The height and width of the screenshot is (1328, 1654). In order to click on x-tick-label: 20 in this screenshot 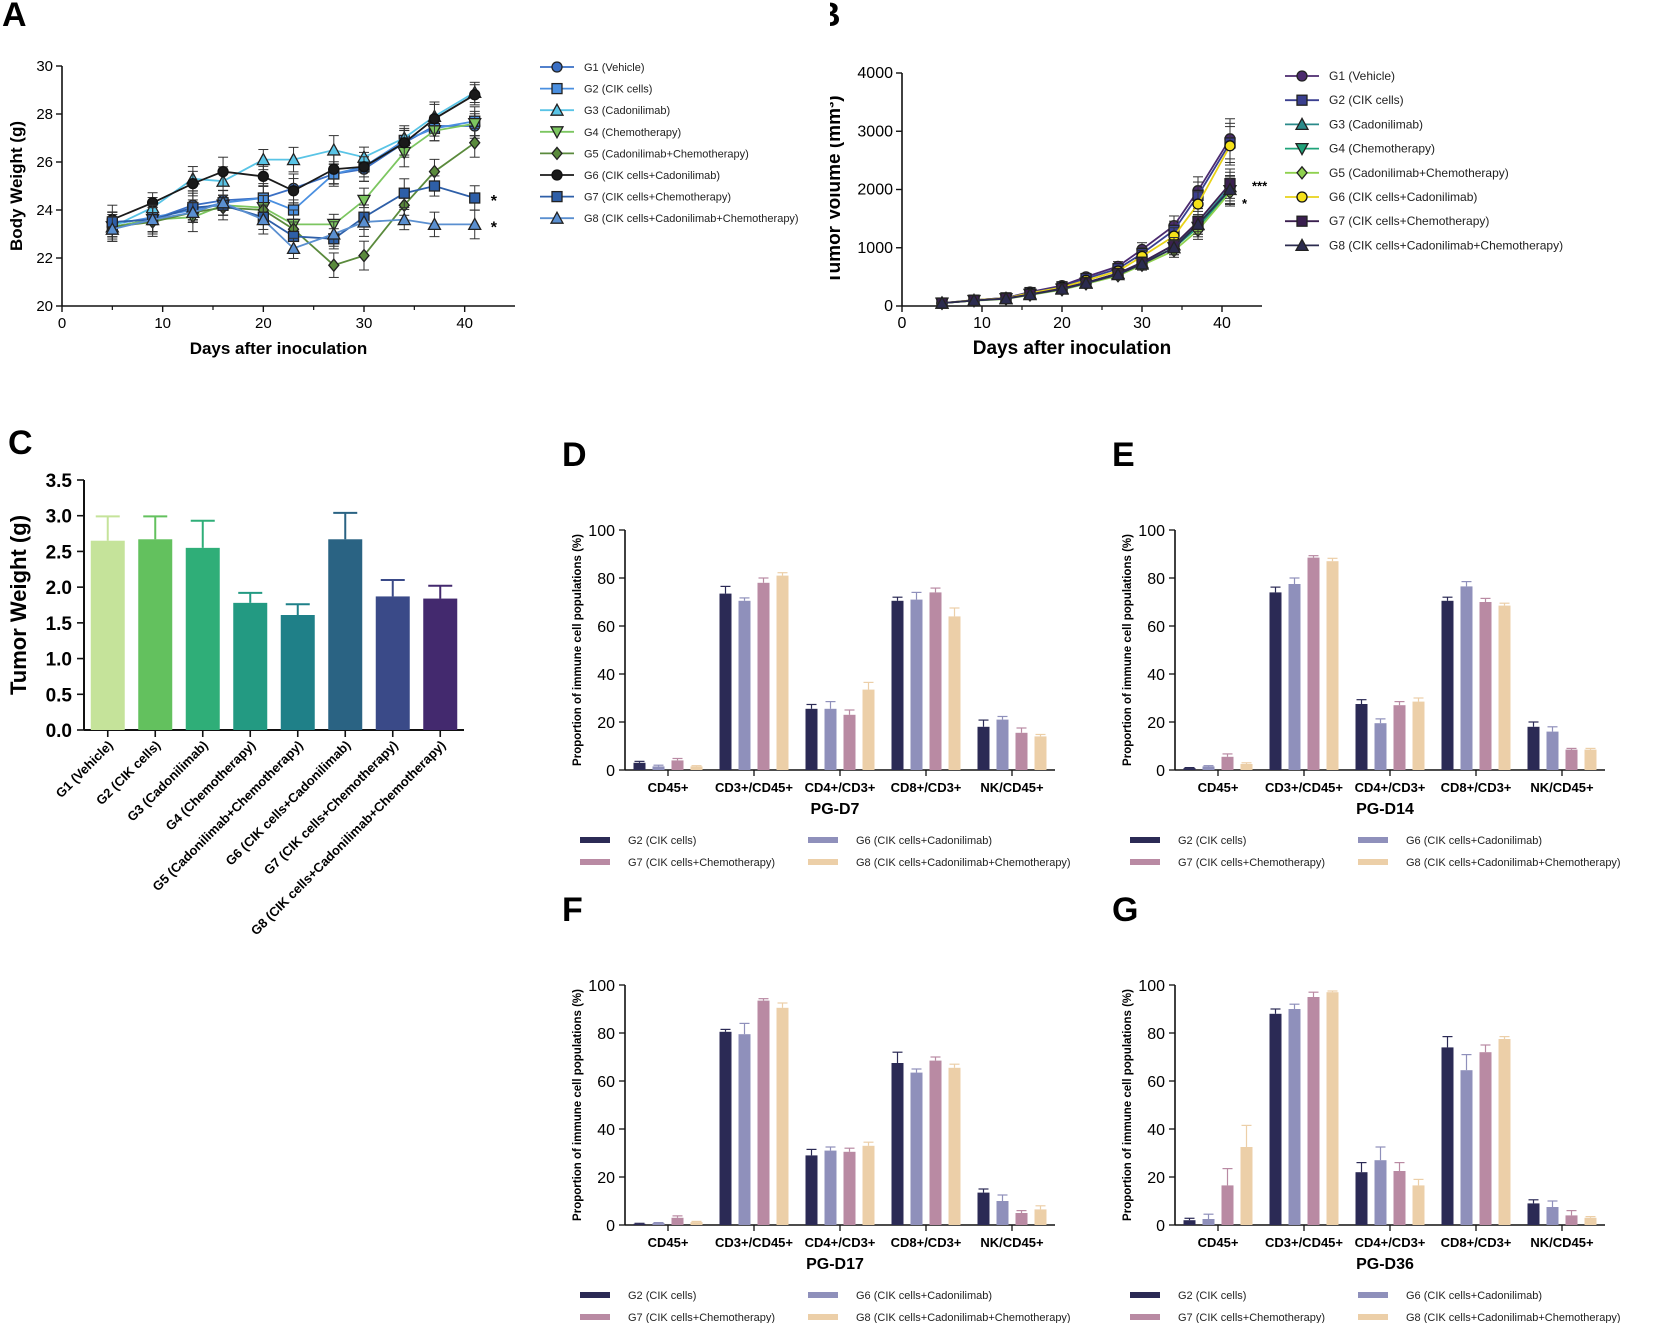, I will do `click(263, 323)`.